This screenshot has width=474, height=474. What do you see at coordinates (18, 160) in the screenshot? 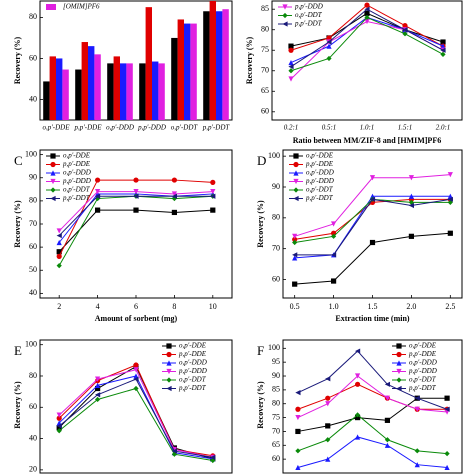
I see `panel-label: C` at bounding box center [18, 160].